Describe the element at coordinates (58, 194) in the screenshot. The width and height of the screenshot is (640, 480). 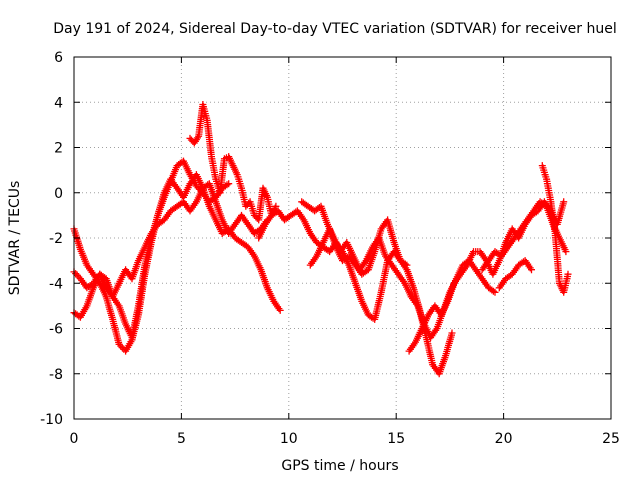
I see `y-tick-label: 0` at that location.